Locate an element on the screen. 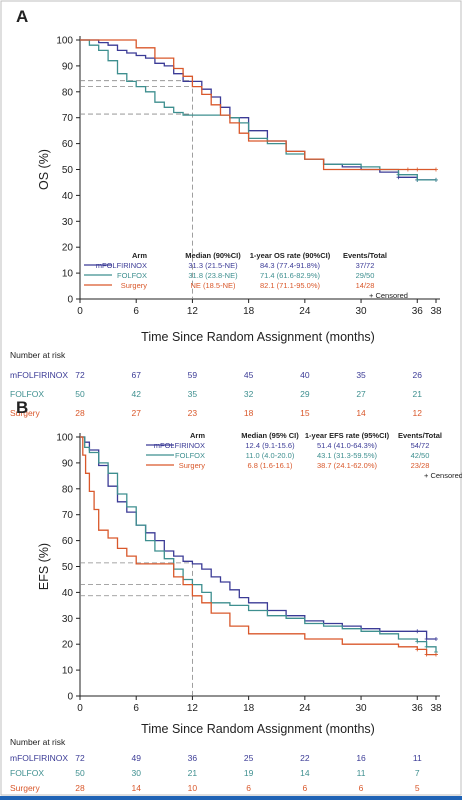 This screenshot has height=800, width=462. legend-header-rate: 1-year OS rate (90%CI) is located at coordinates (290, 255).